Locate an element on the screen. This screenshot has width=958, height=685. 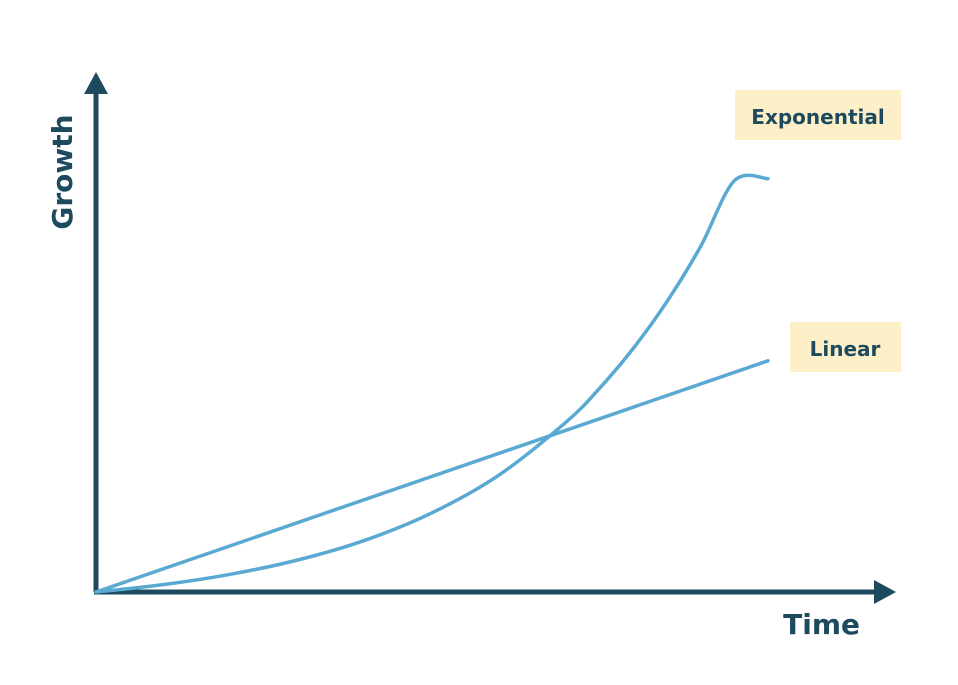
label-layer: Exponential Linear is located at coordinates (818, 231).